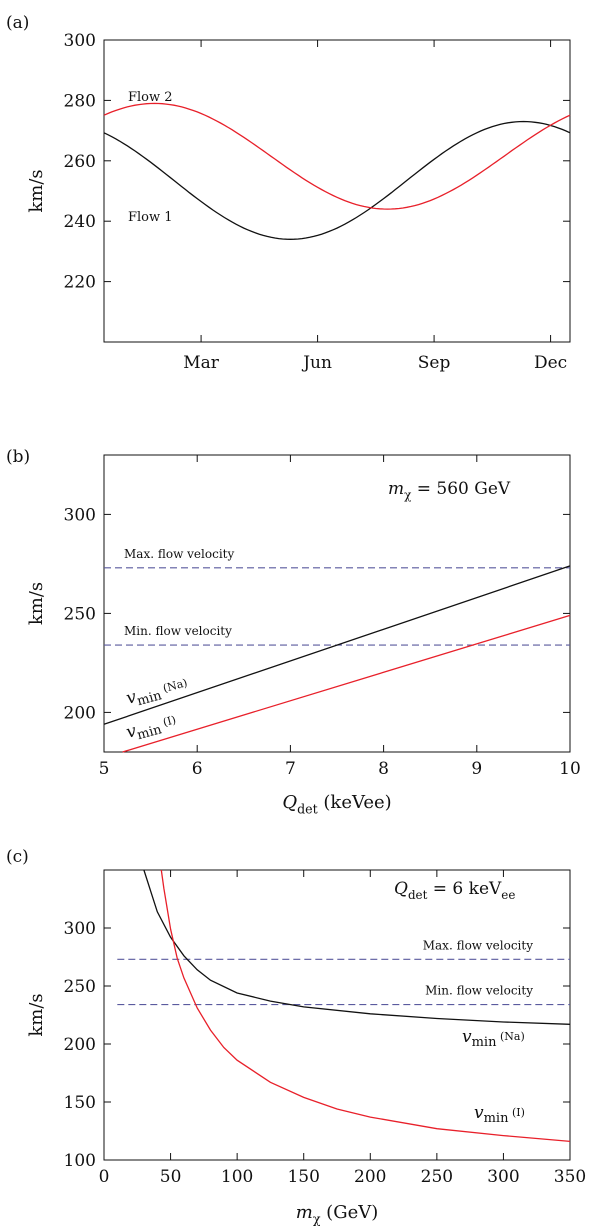  I want to click on panel-a-xtick-label-2: Sep, so click(434, 363).